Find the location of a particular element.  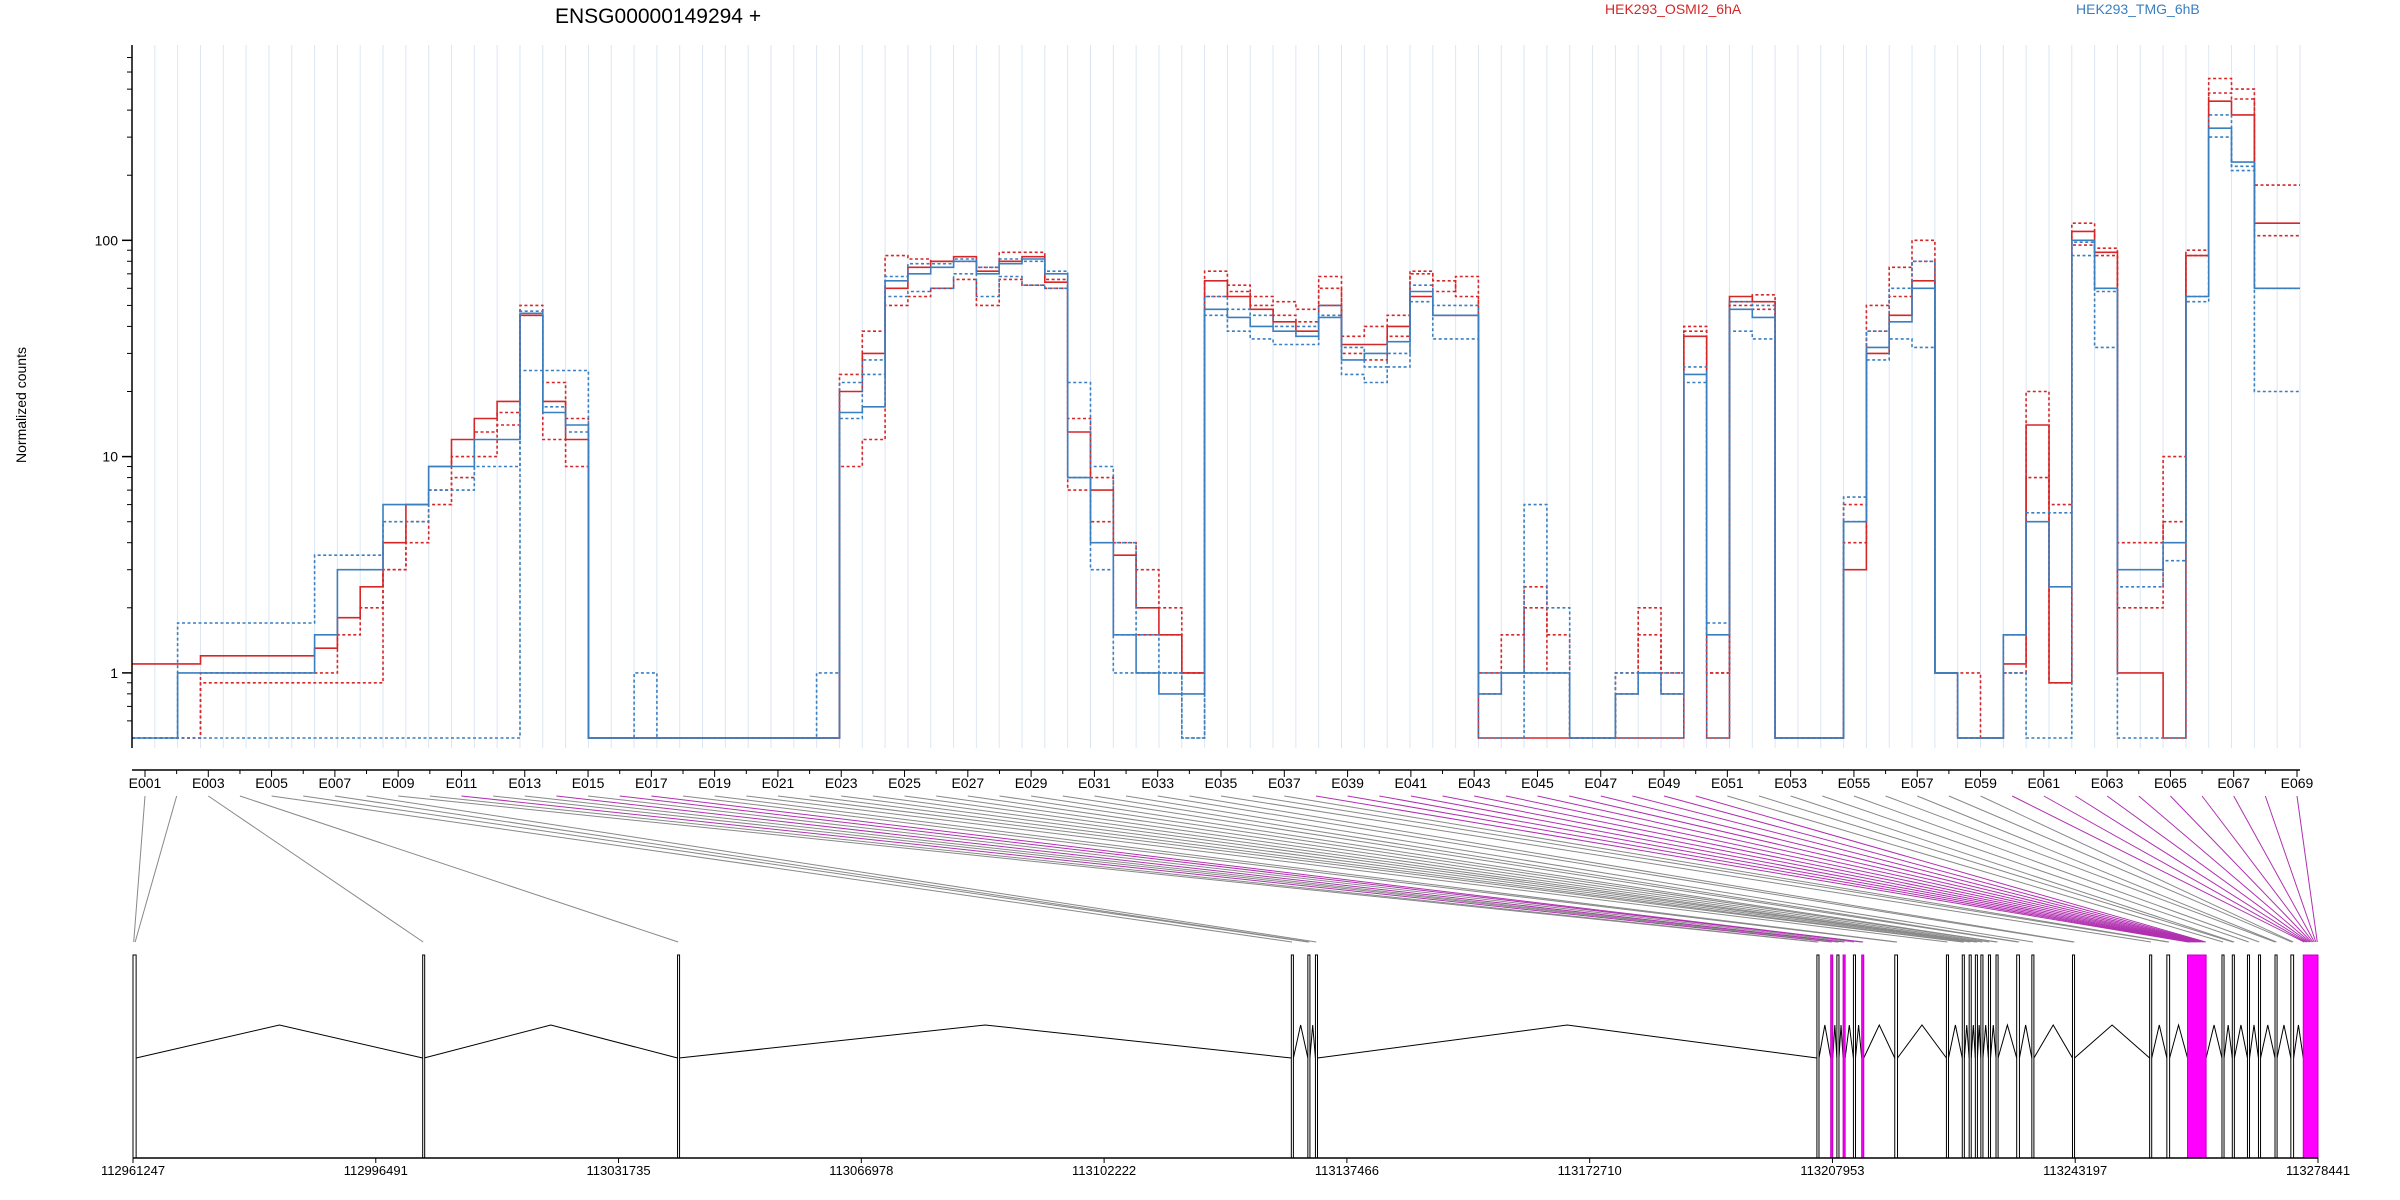

genomic-tick-label: 113102222 is located at coordinates (1104, 1170).